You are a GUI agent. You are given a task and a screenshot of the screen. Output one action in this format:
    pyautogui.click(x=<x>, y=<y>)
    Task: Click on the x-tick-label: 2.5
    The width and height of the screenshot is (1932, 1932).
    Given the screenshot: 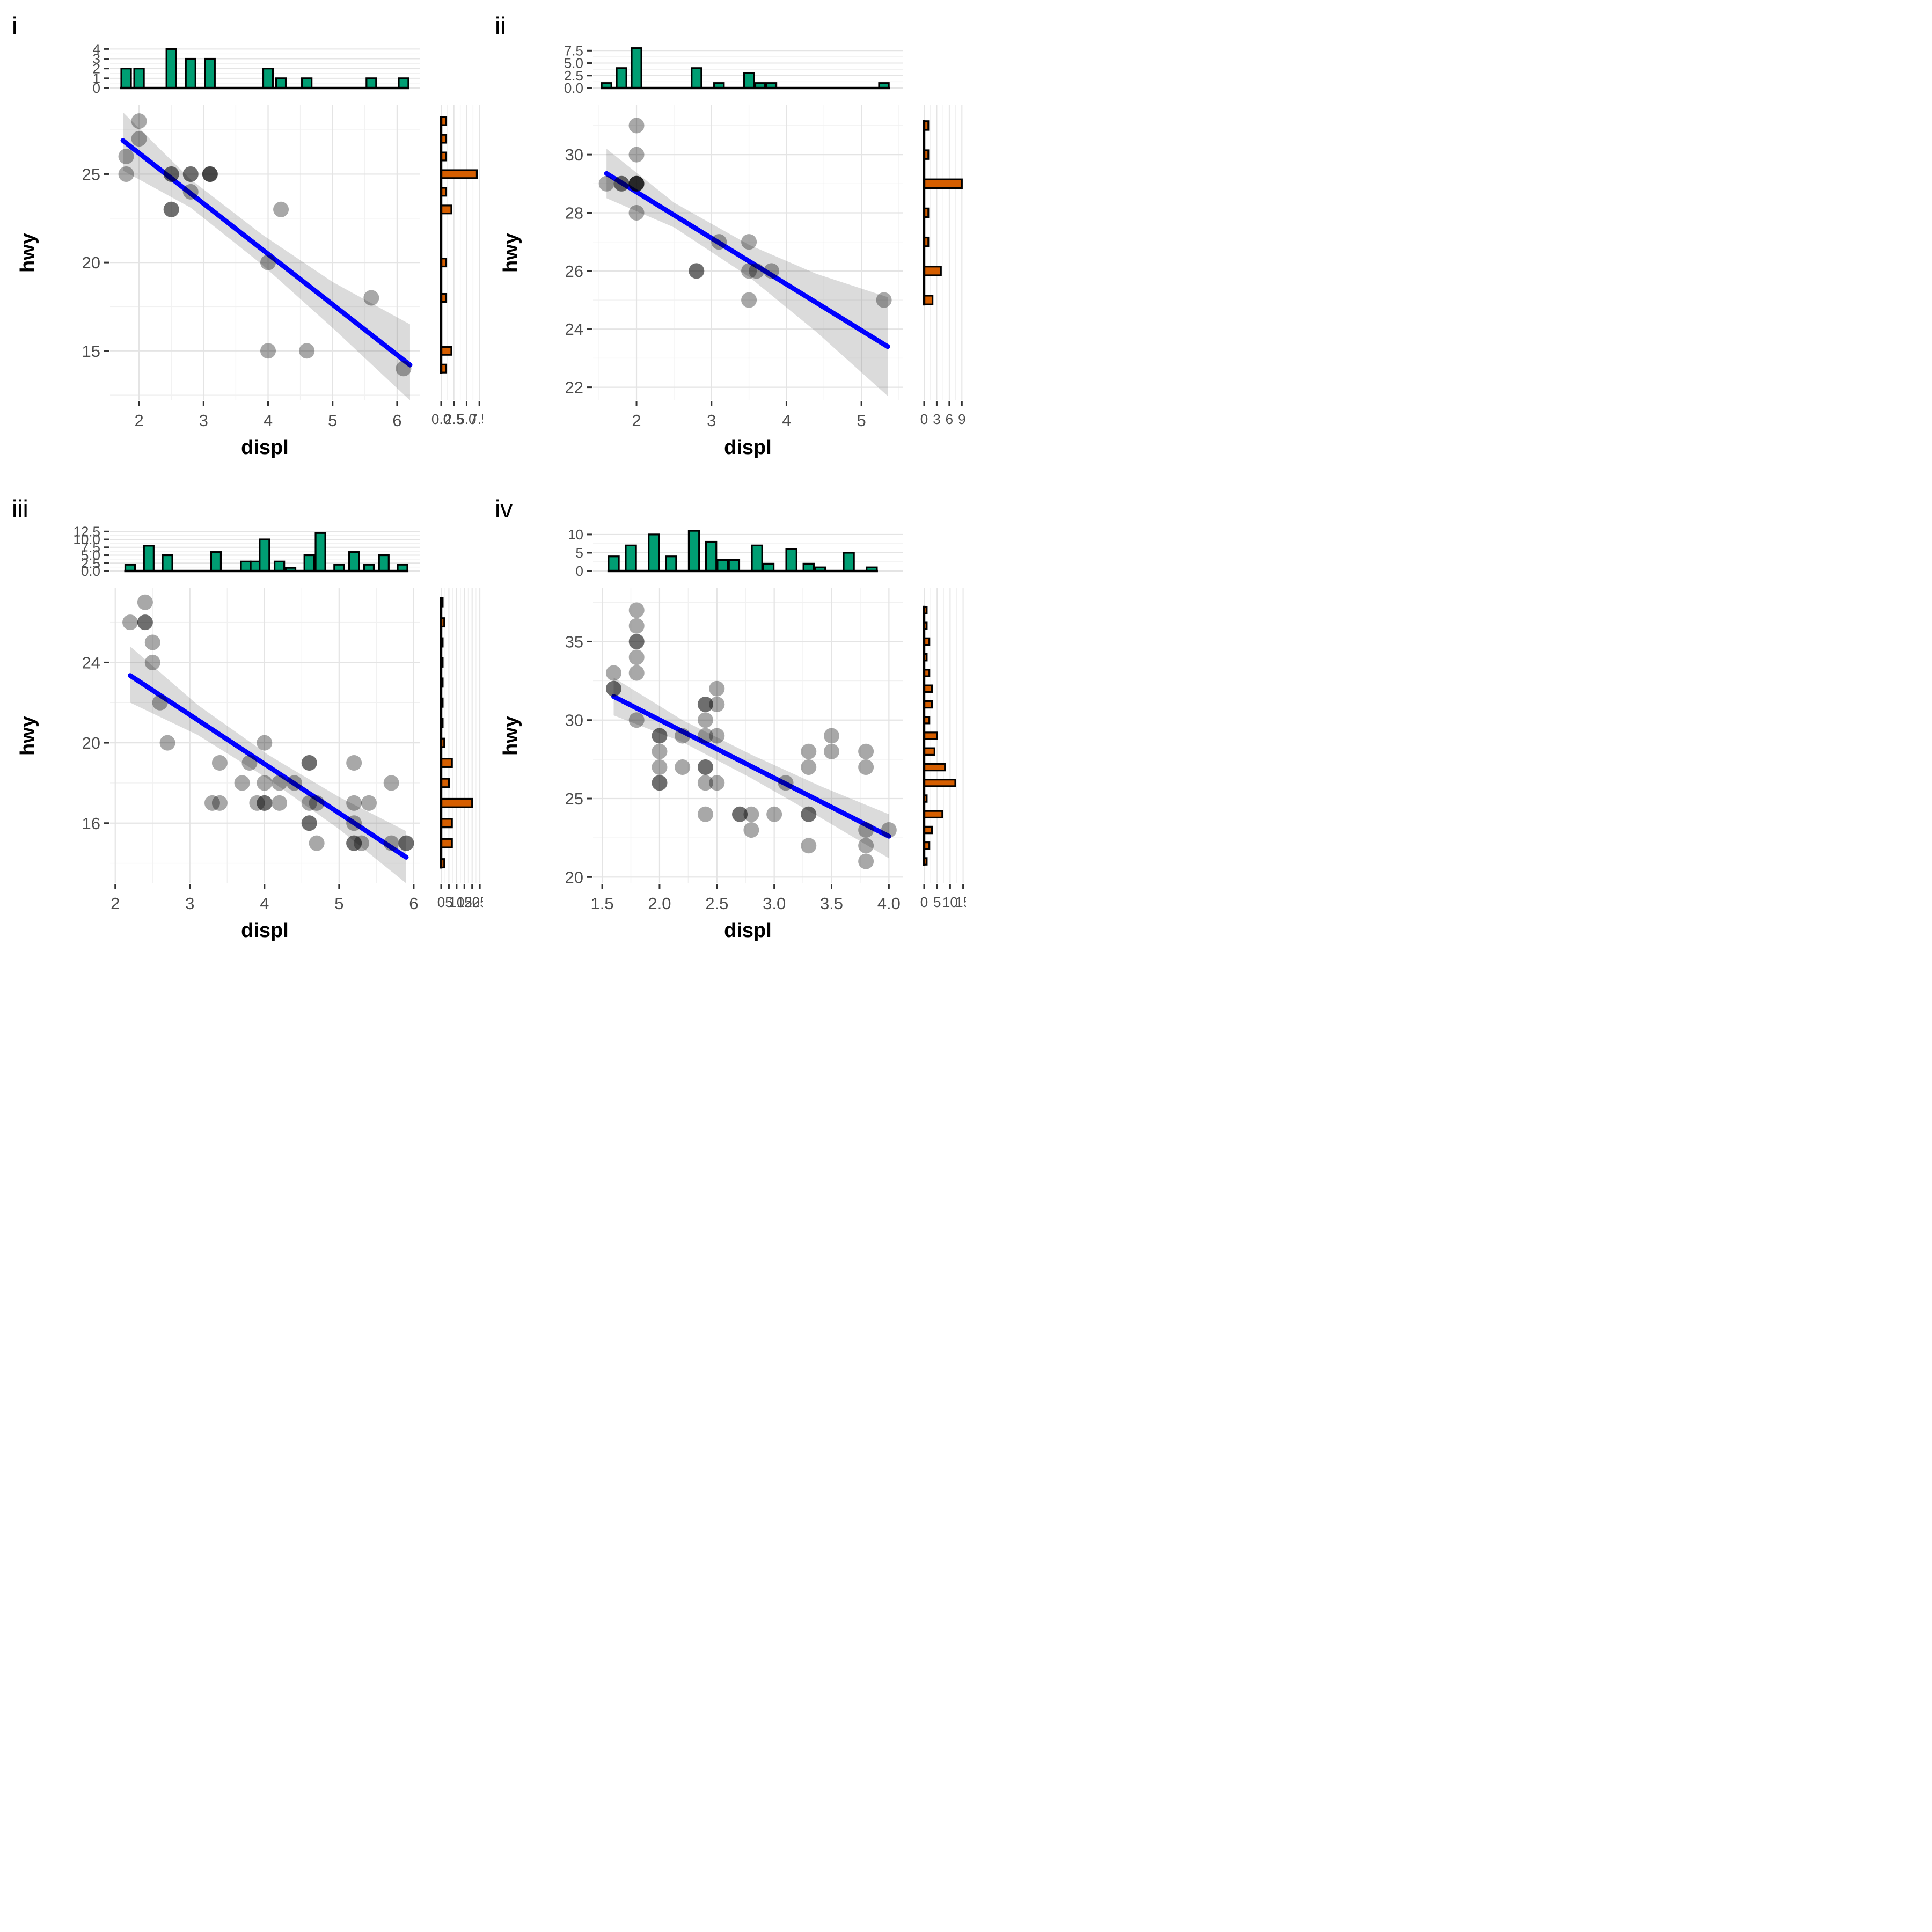 What is the action you would take?
    pyautogui.click(x=716, y=903)
    